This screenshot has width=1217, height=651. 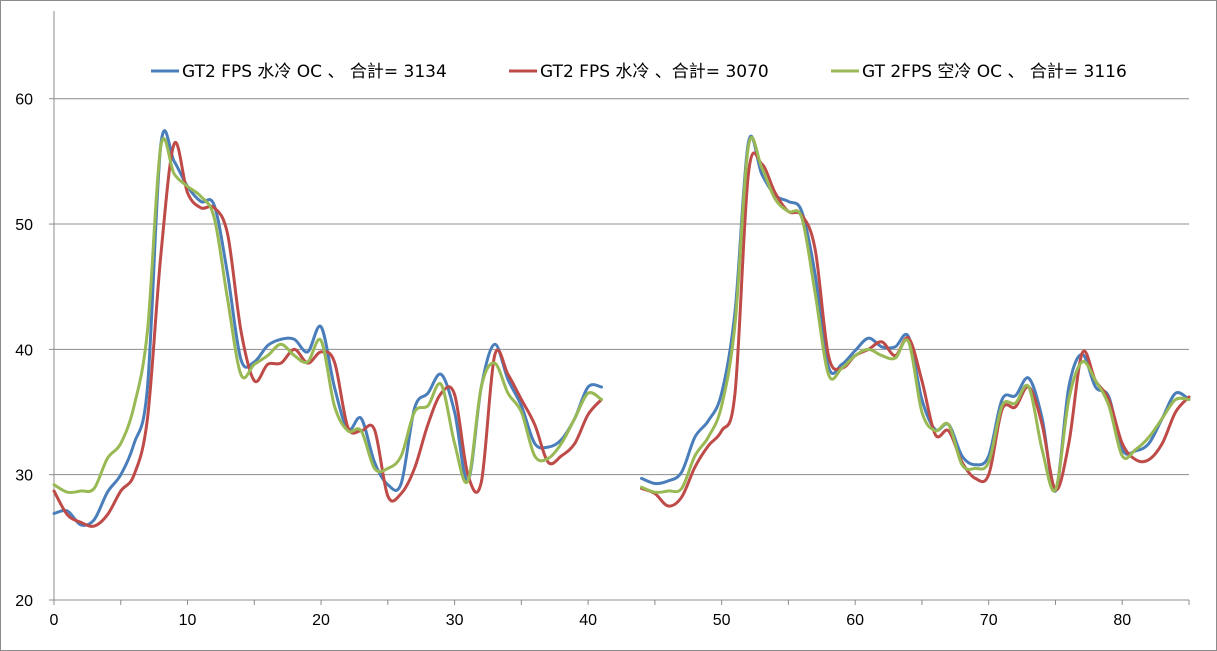 What do you see at coordinates (24, 100) in the screenshot?
I see `y-tick-label: 60` at bounding box center [24, 100].